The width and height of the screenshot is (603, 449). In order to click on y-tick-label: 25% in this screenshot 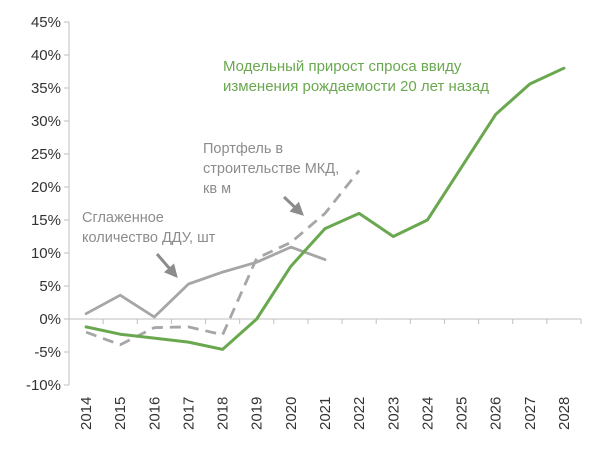, I will do `click(46, 154)`.